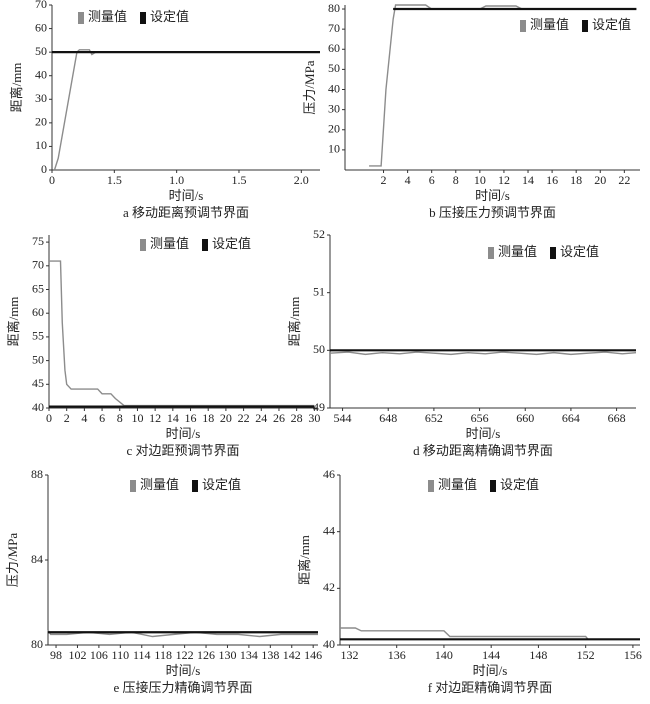 This screenshot has width=650, height=704. I want to click on x-tick-label: 660, so click(525, 418).